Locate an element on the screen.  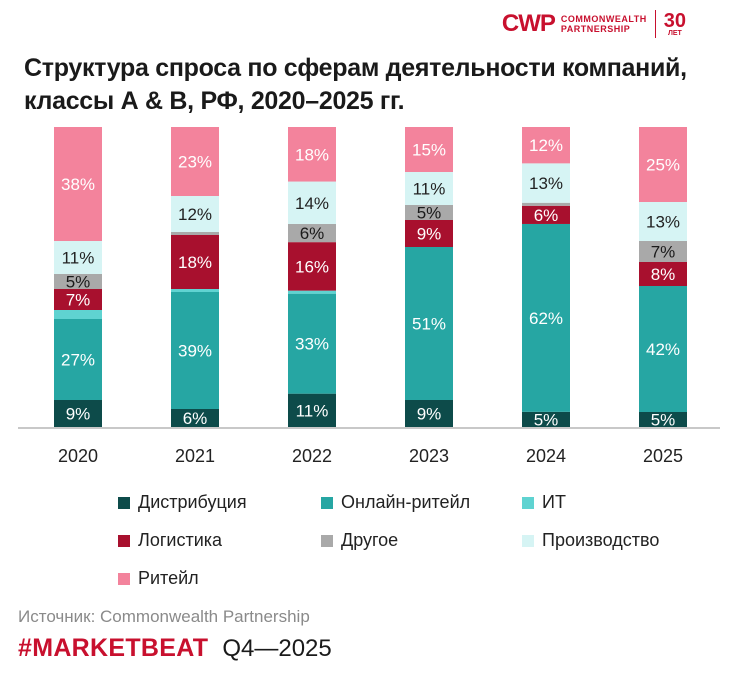
data-label-retail-2022: 18% is located at coordinates (312, 154).